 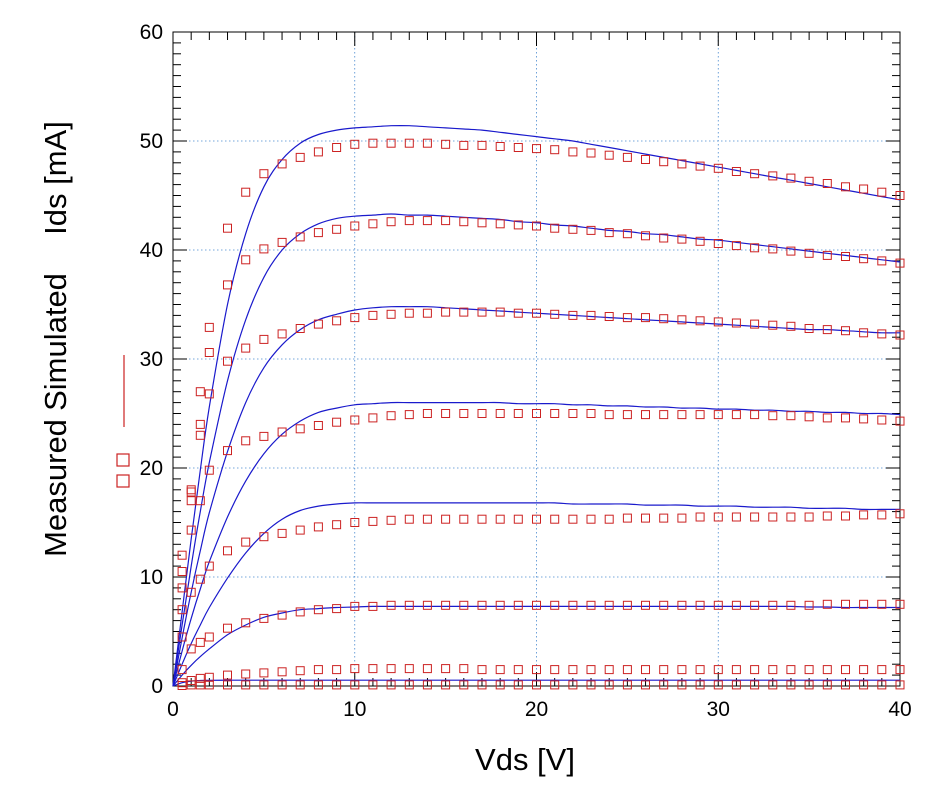 What do you see at coordinates (525, 759) in the screenshot?
I see `x-axis-label: Vds [V]` at bounding box center [525, 759].